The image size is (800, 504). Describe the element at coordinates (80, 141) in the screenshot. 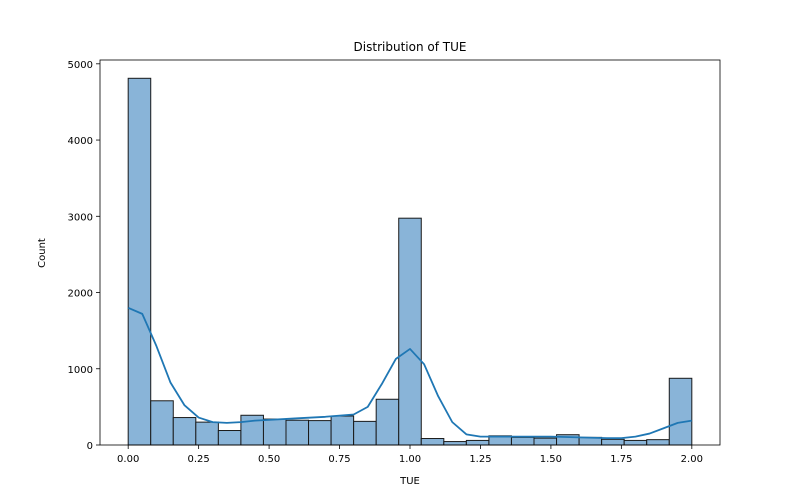

I see `y-tick-label: 4000` at that location.